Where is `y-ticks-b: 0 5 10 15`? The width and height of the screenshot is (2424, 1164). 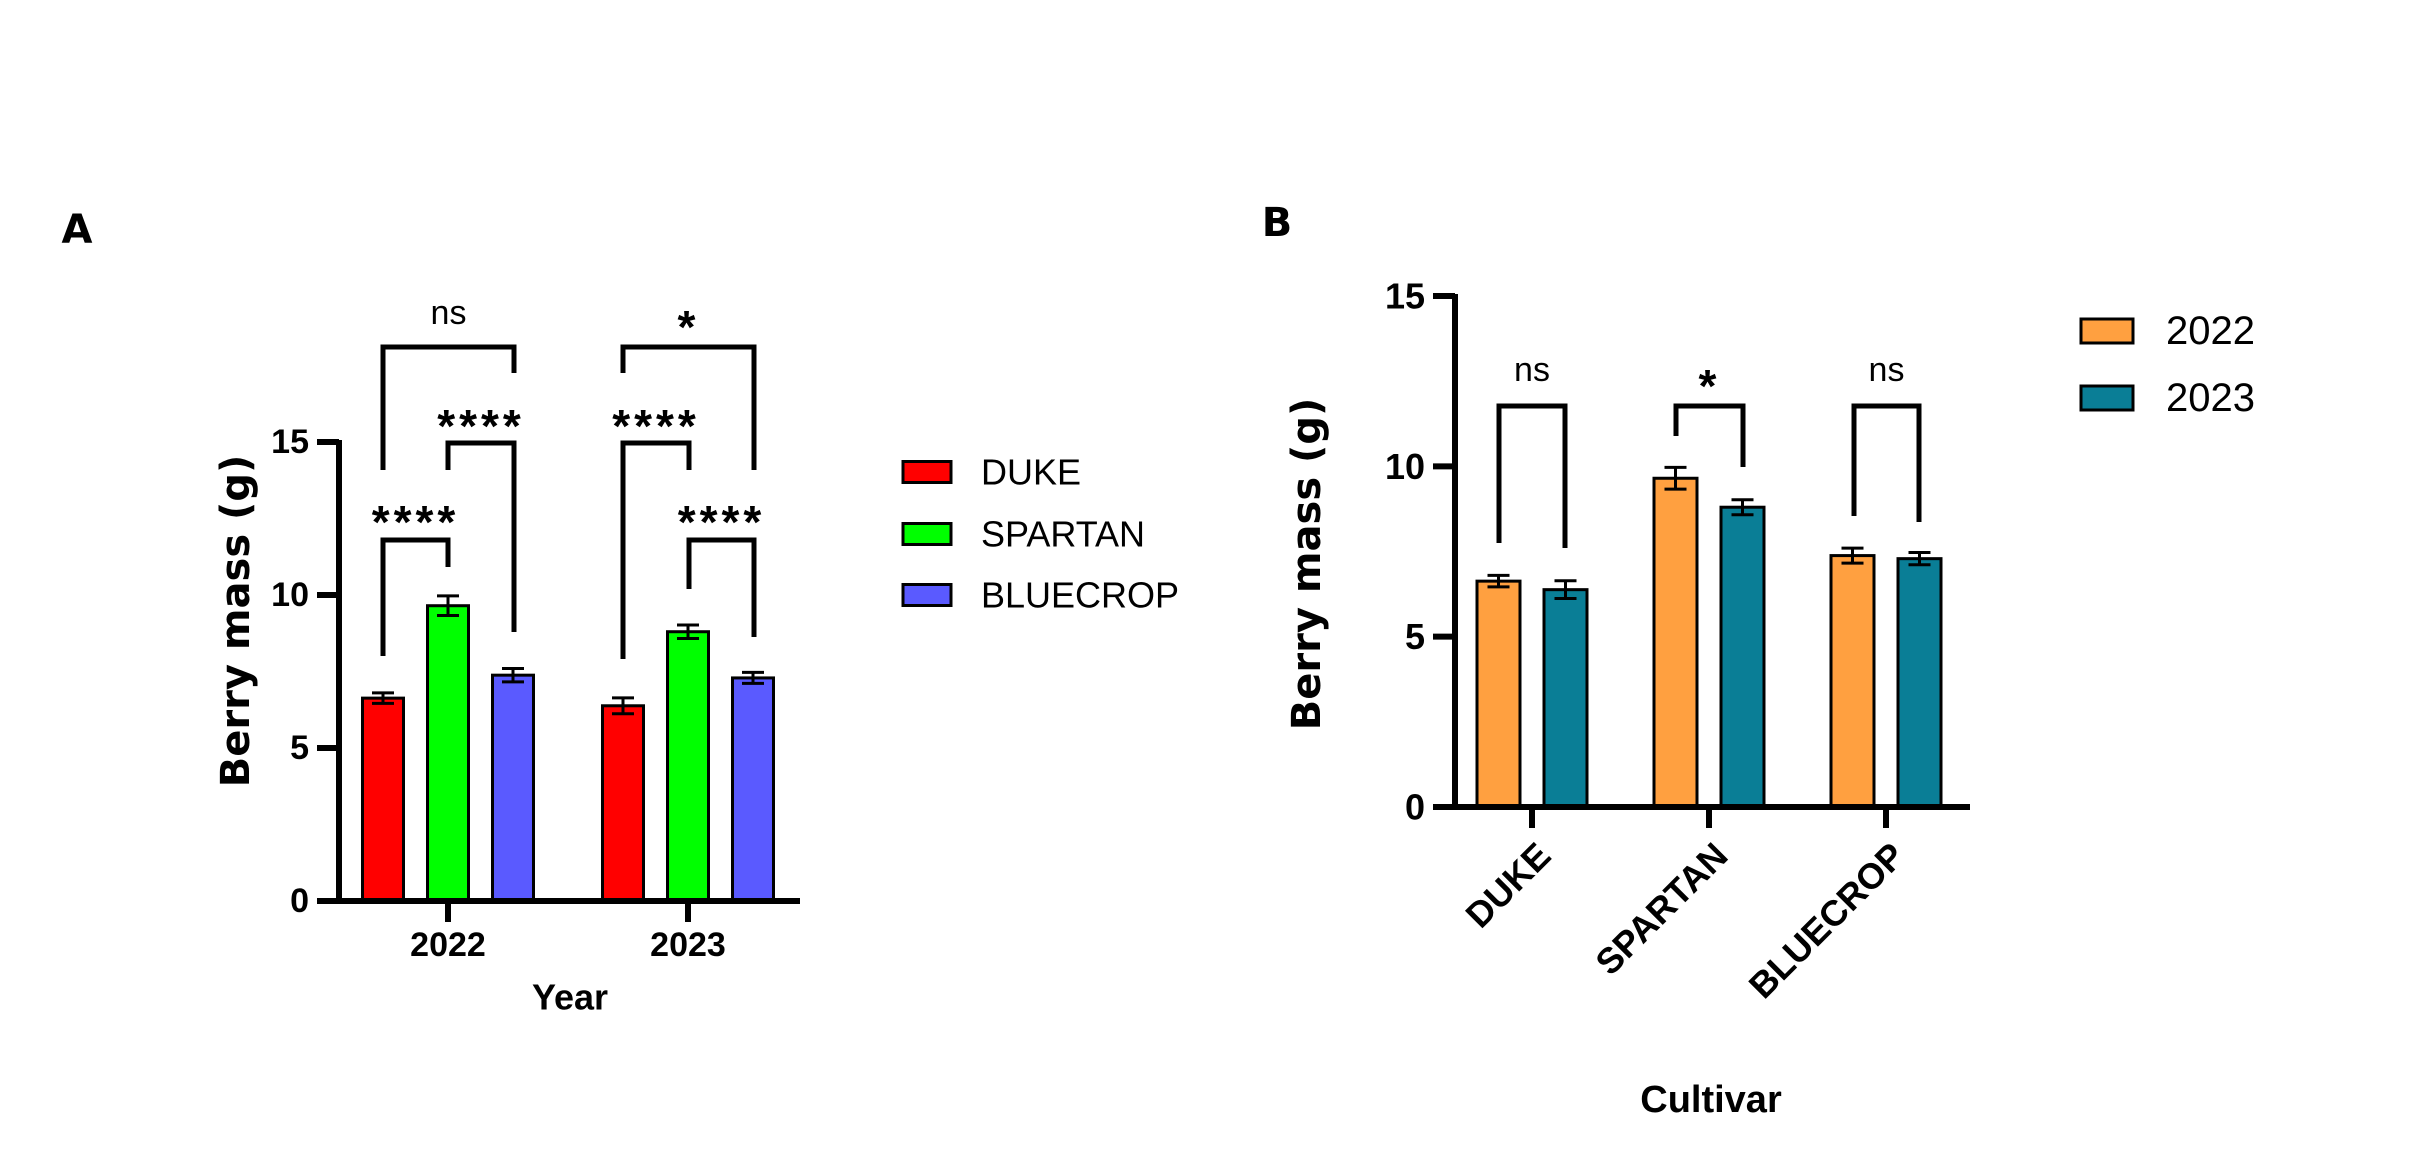
y-ticks-b: 0 5 10 15 is located at coordinates (1420, 552).